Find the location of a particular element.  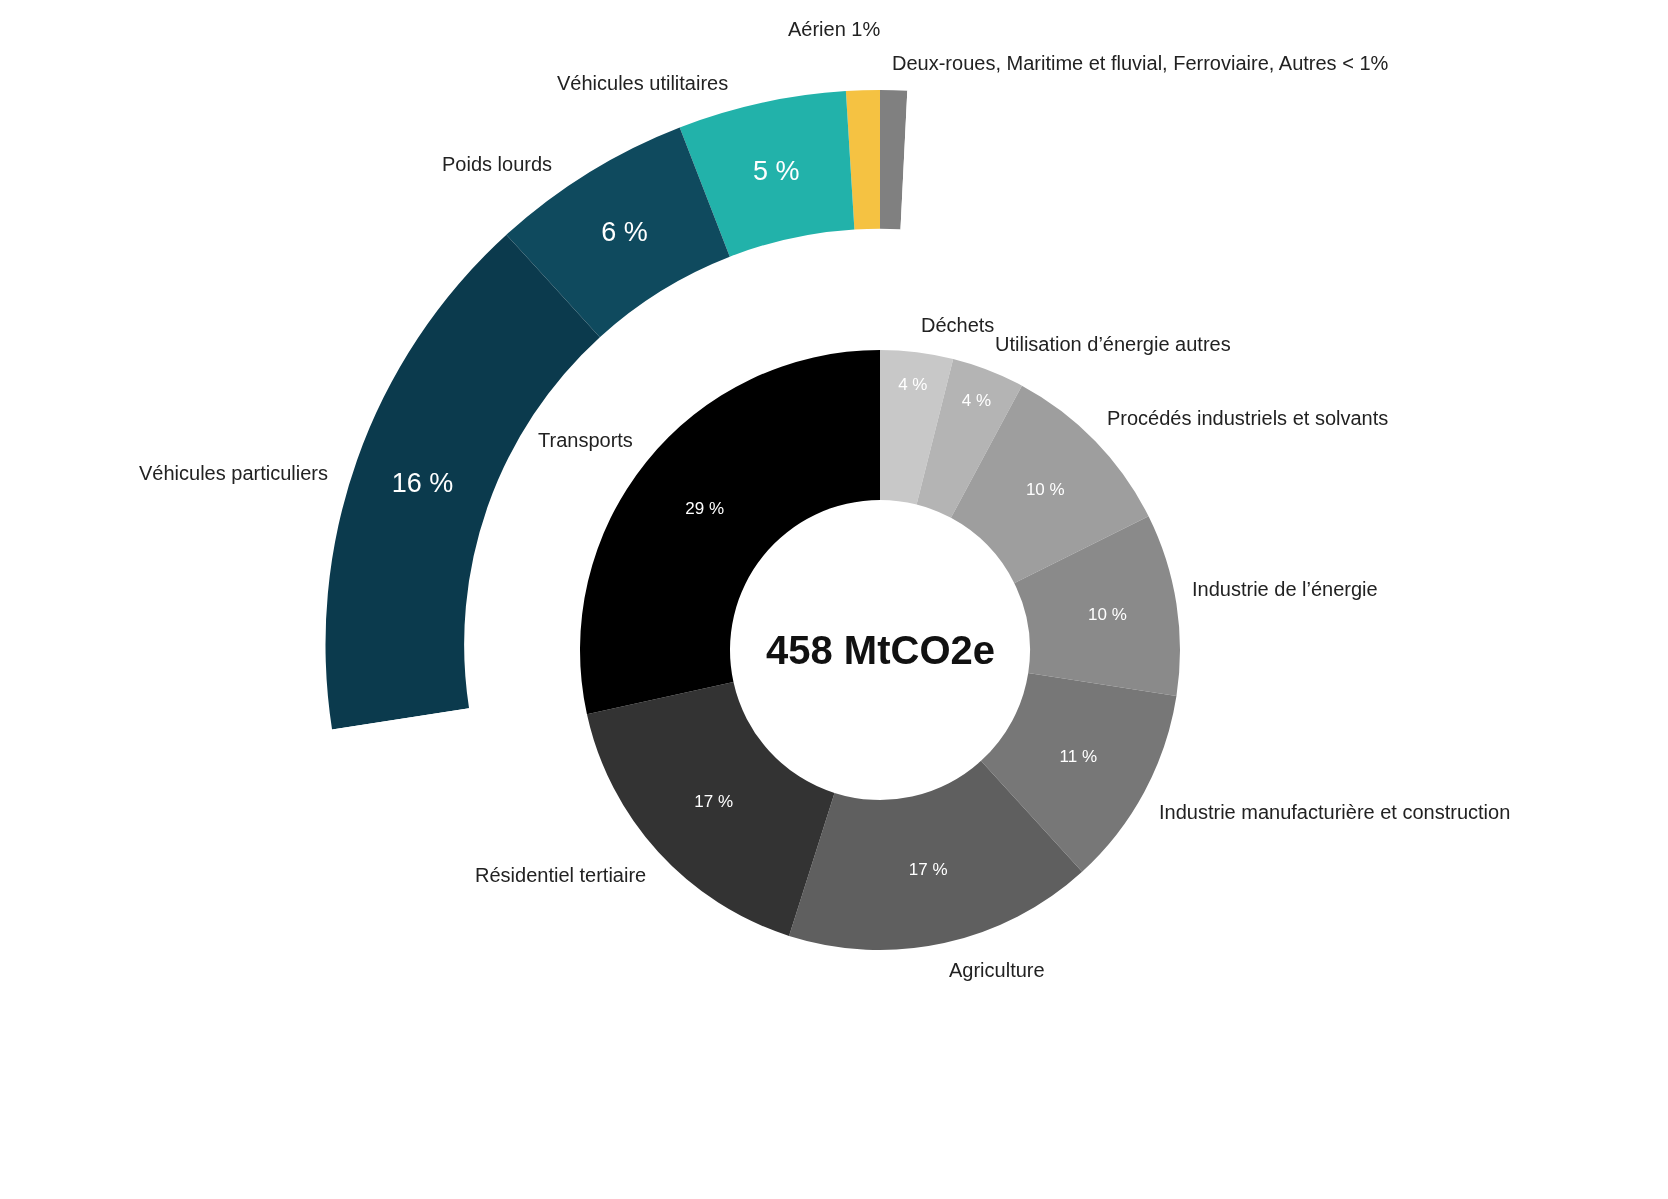

data-label: 16 % is located at coordinates (422, 483).